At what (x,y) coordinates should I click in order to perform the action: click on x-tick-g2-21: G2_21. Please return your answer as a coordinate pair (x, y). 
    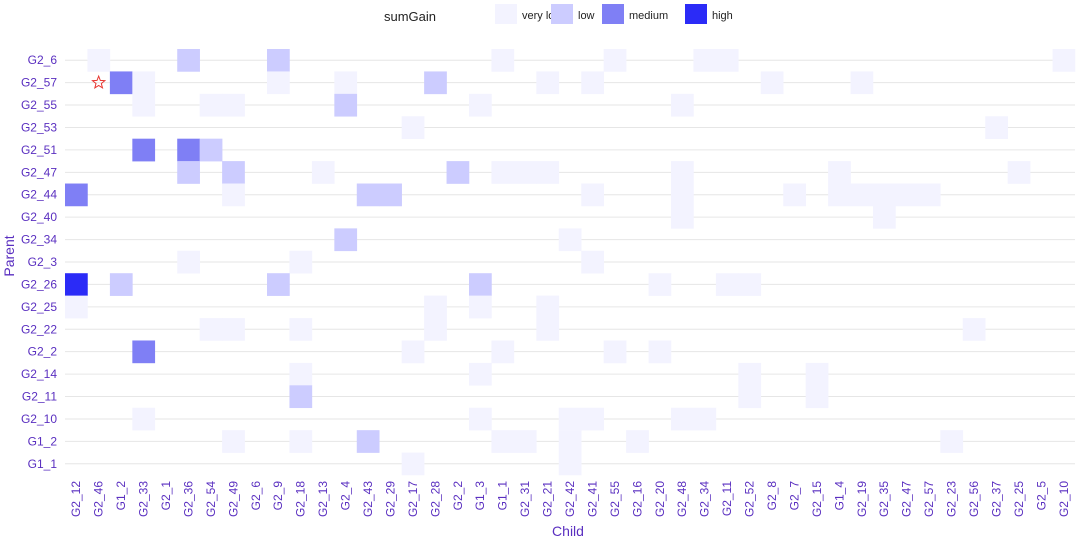
    Looking at the image, I should click on (548, 499).